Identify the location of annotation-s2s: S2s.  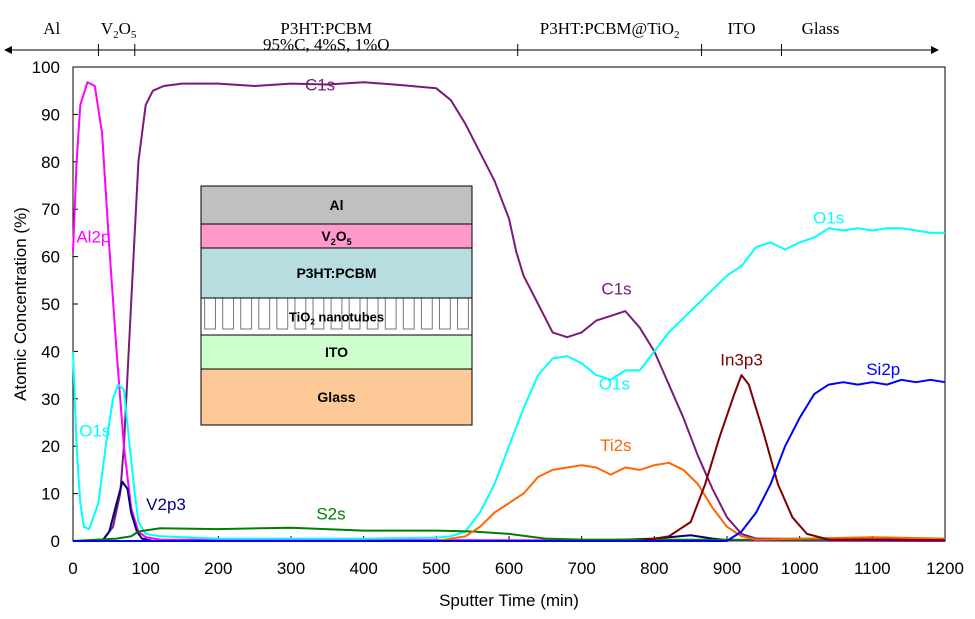
(330, 514).